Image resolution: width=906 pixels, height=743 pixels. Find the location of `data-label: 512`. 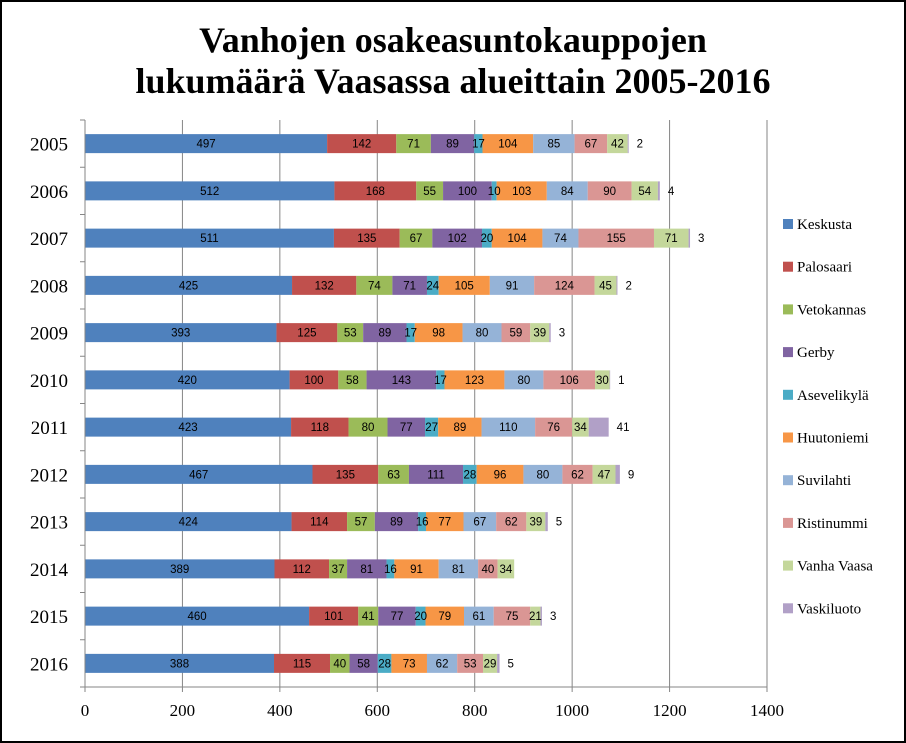

data-label: 512 is located at coordinates (209, 192).